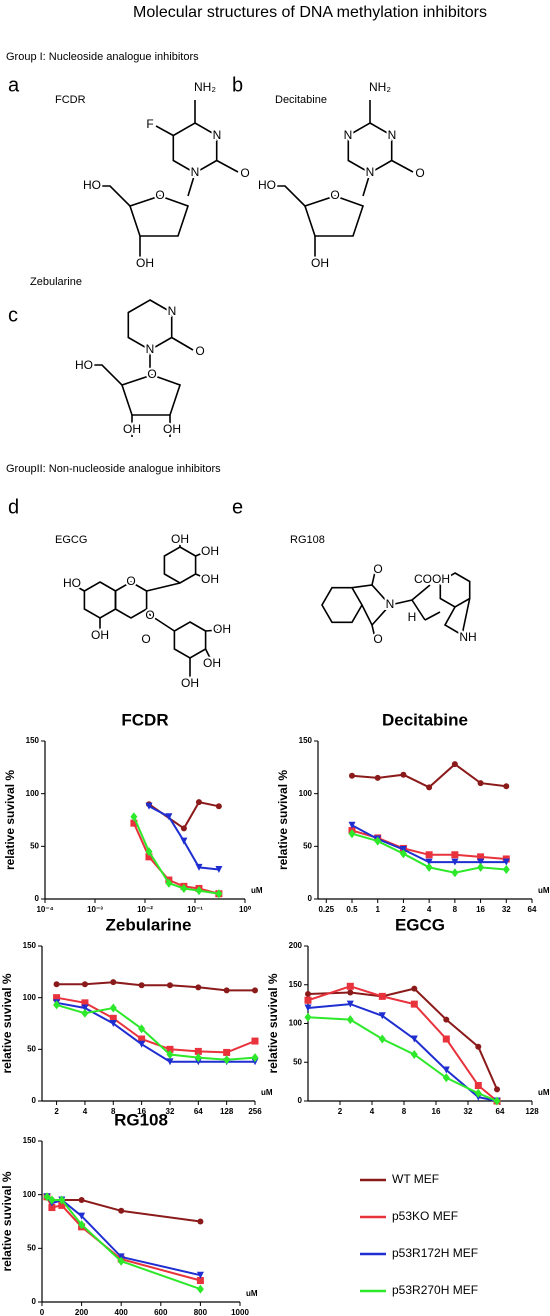 Image resolution: width=550 pixels, height=1316 pixels. Describe the element at coordinates (71, 540) in the screenshot. I see `molecule-name: EGCG` at that location.